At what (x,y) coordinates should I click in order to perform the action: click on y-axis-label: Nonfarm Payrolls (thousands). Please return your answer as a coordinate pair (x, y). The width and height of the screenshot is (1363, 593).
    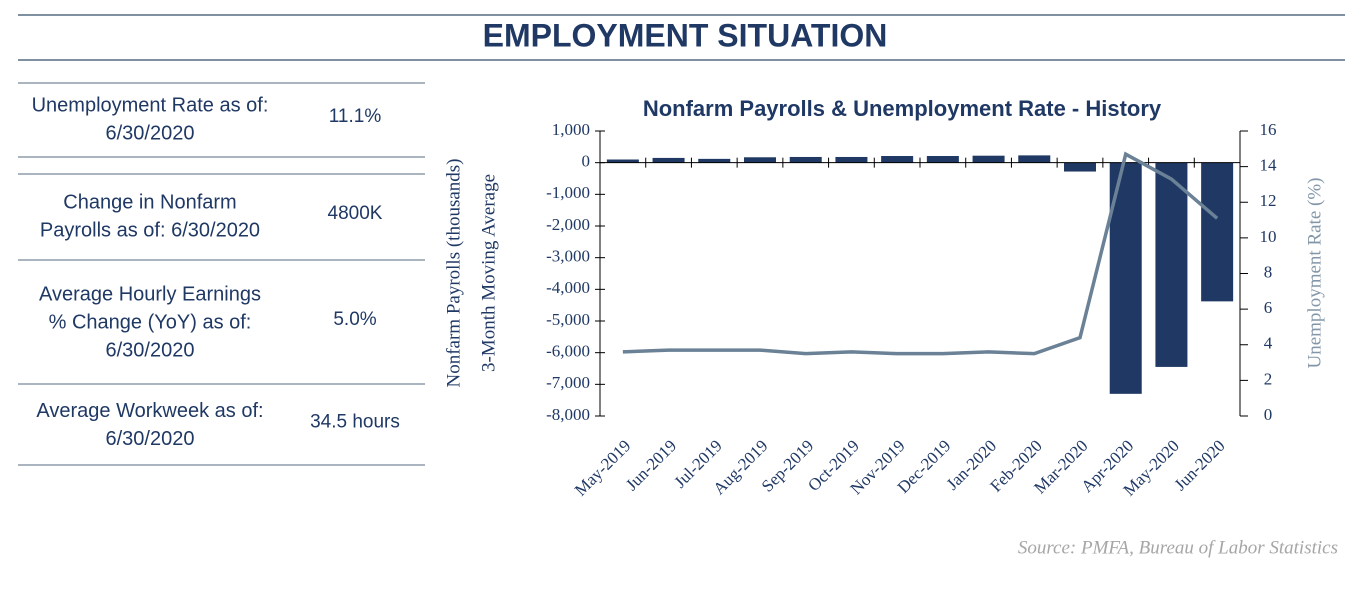
    Looking at the image, I should click on (453, 272).